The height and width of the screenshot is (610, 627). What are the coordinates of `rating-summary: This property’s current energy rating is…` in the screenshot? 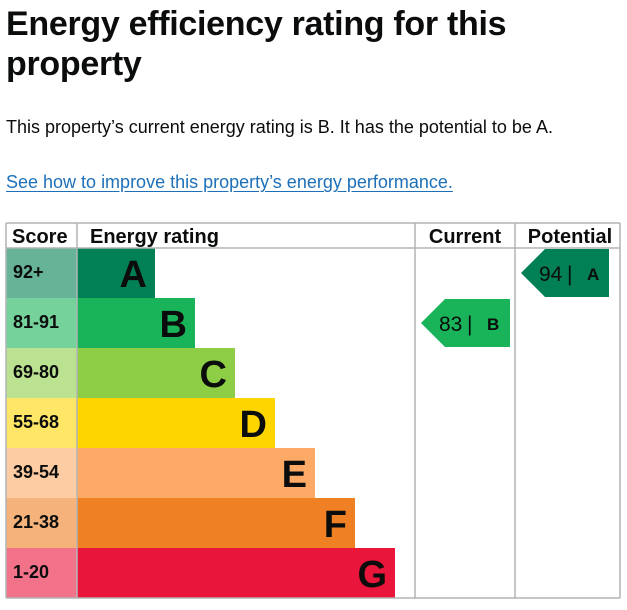 It's located at (279, 127).